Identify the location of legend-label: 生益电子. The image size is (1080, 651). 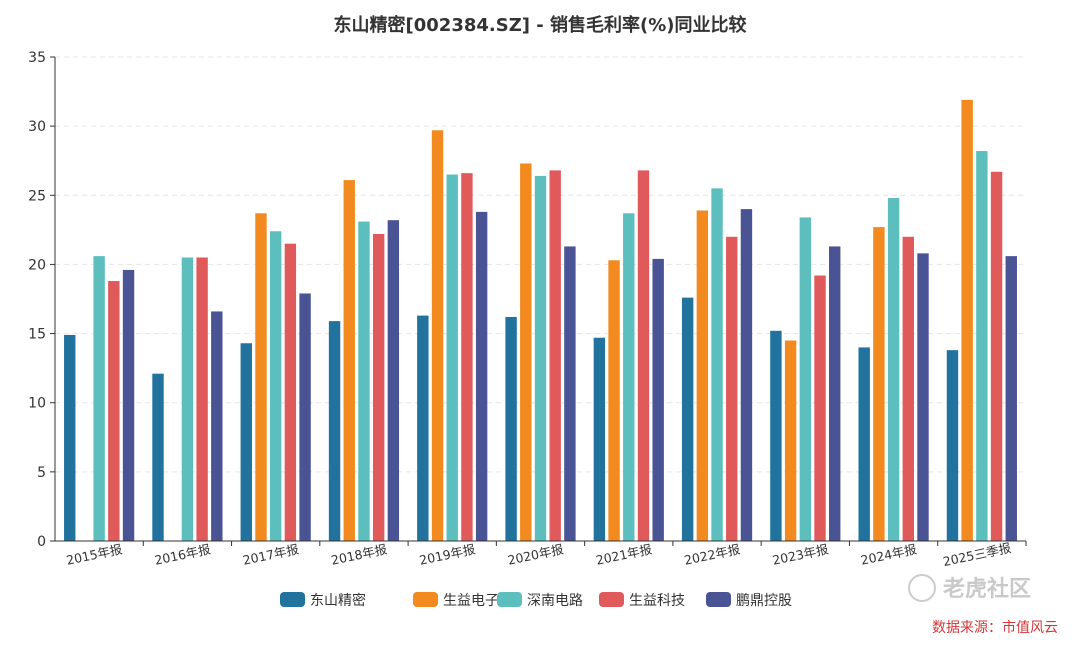
(471, 601).